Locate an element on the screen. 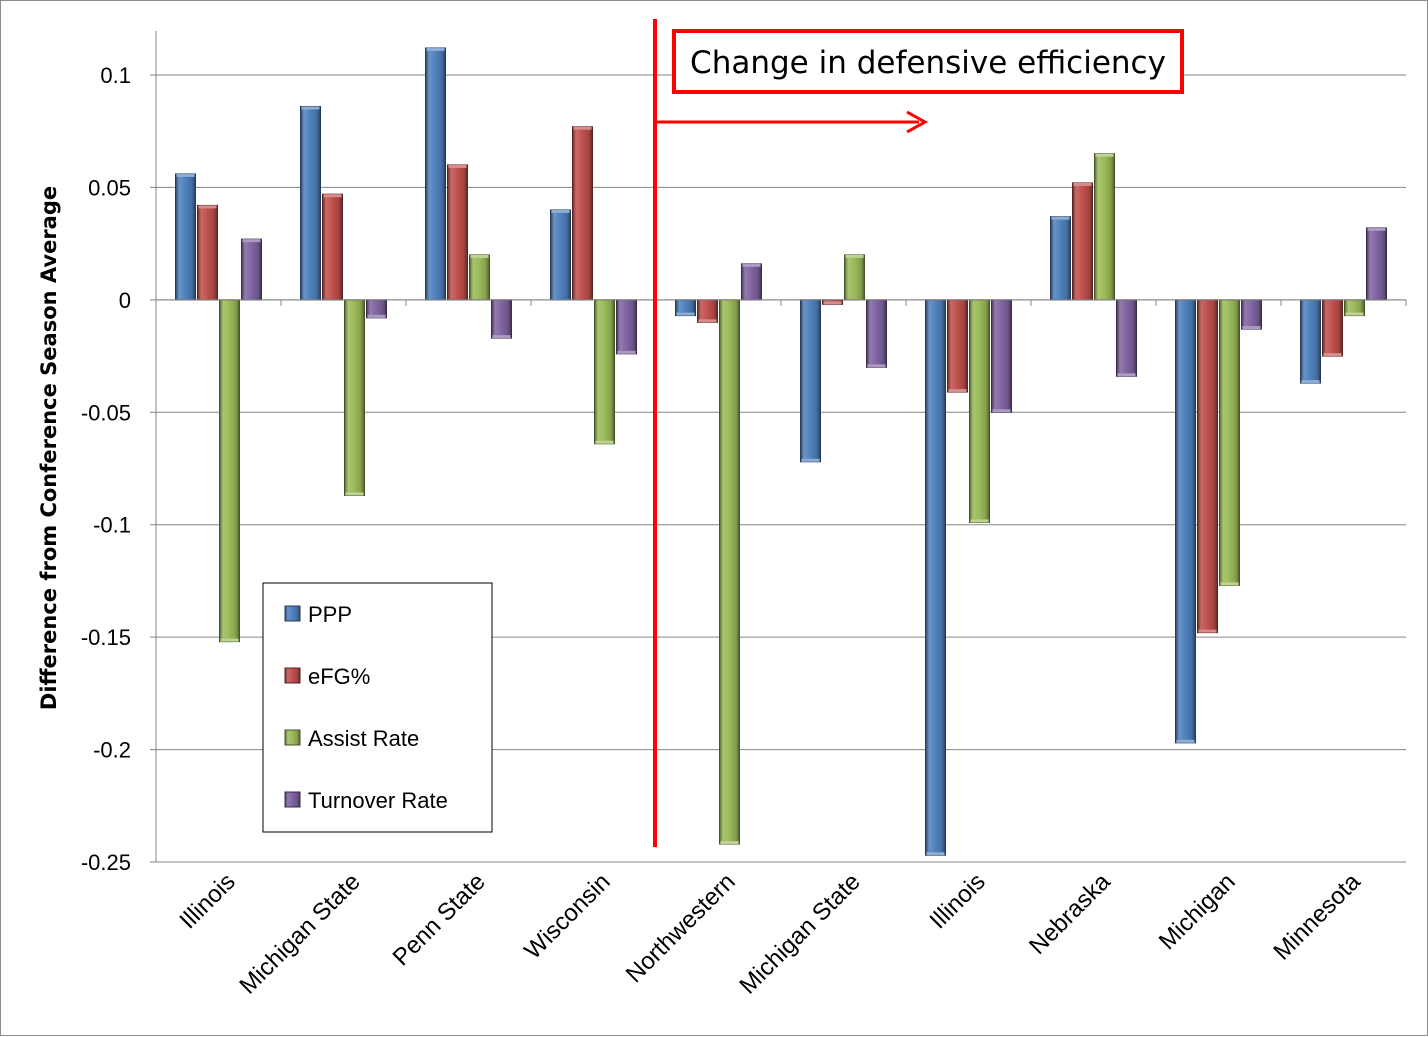  legend: PPP eFG% Assist Rate Turnover Rate is located at coordinates (377, 707).